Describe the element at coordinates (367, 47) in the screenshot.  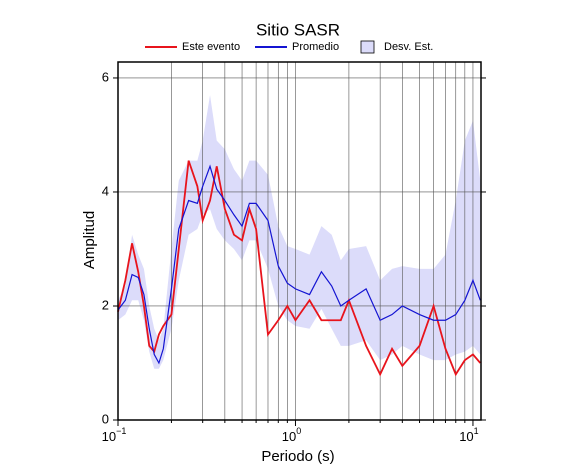
I see `legend-swatch` at that location.